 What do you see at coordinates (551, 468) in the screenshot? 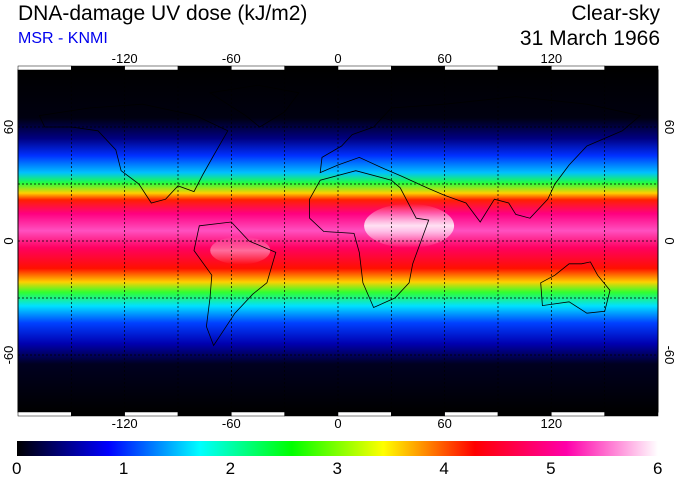
I see `colorbar-tick-label: 5` at bounding box center [551, 468].